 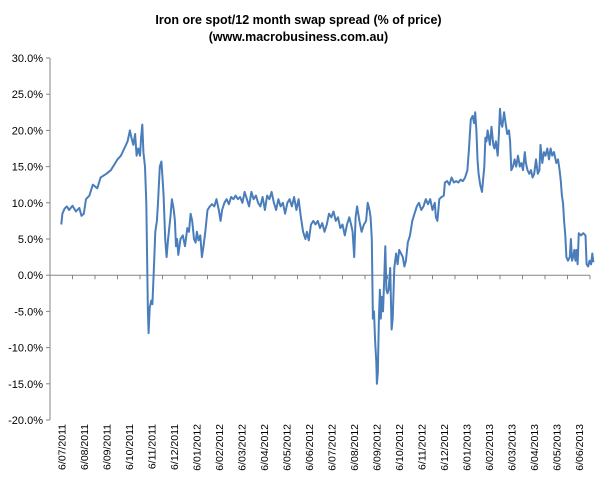 I want to click on x-tick-label: 6/11/2011, so click(x=152, y=446).